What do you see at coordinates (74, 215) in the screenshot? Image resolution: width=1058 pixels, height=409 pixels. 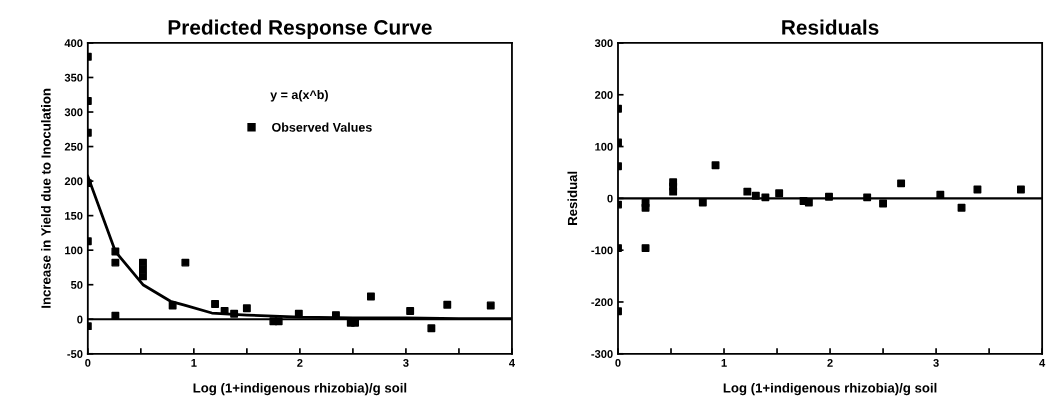 I see `y-tick-label: 150` at bounding box center [74, 215].